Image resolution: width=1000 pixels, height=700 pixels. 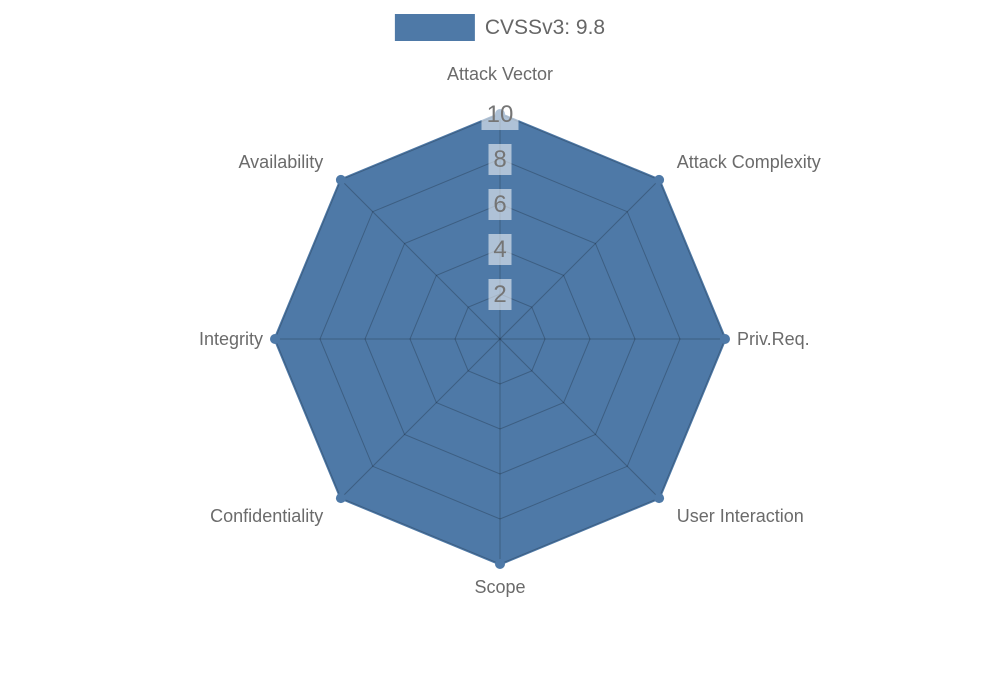 What do you see at coordinates (740, 516) in the screenshot?
I see `point-label: User Interaction` at bounding box center [740, 516].